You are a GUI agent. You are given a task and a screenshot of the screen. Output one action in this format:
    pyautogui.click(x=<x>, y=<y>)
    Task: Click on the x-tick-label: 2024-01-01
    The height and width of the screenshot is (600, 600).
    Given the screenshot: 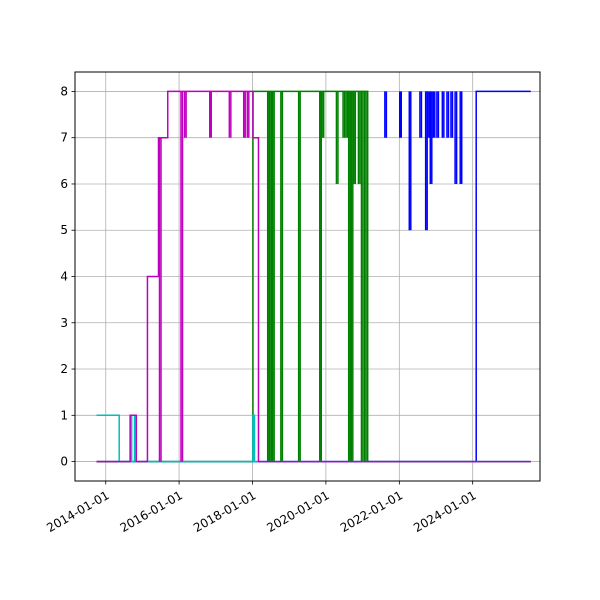 What is the action you would take?
    pyautogui.click(x=444, y=511)
    